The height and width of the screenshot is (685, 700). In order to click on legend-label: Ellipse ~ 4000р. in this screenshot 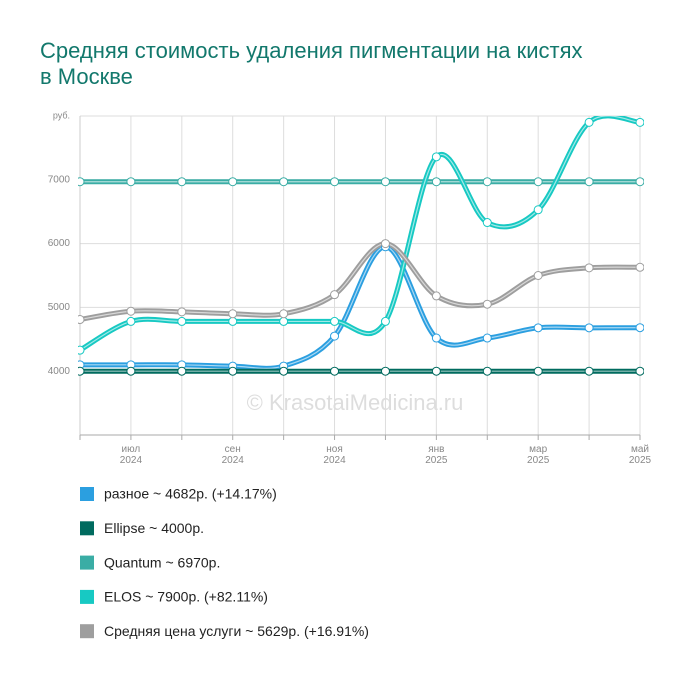, I will do `click(154, 528)`.